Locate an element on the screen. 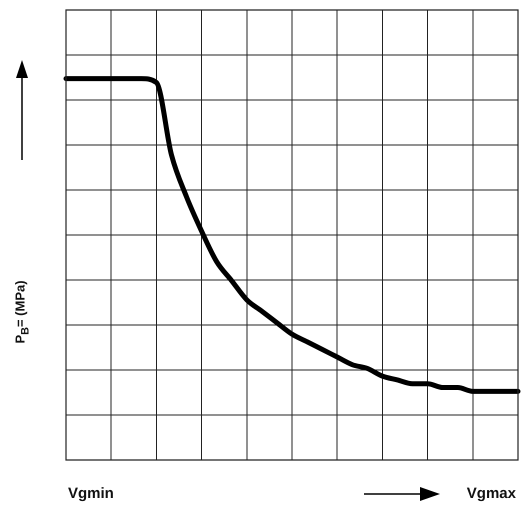 Image resolution: width=524 pixels, height=512 pixels. x-axis-title: Vgmax is located at coordinates (491, 493).